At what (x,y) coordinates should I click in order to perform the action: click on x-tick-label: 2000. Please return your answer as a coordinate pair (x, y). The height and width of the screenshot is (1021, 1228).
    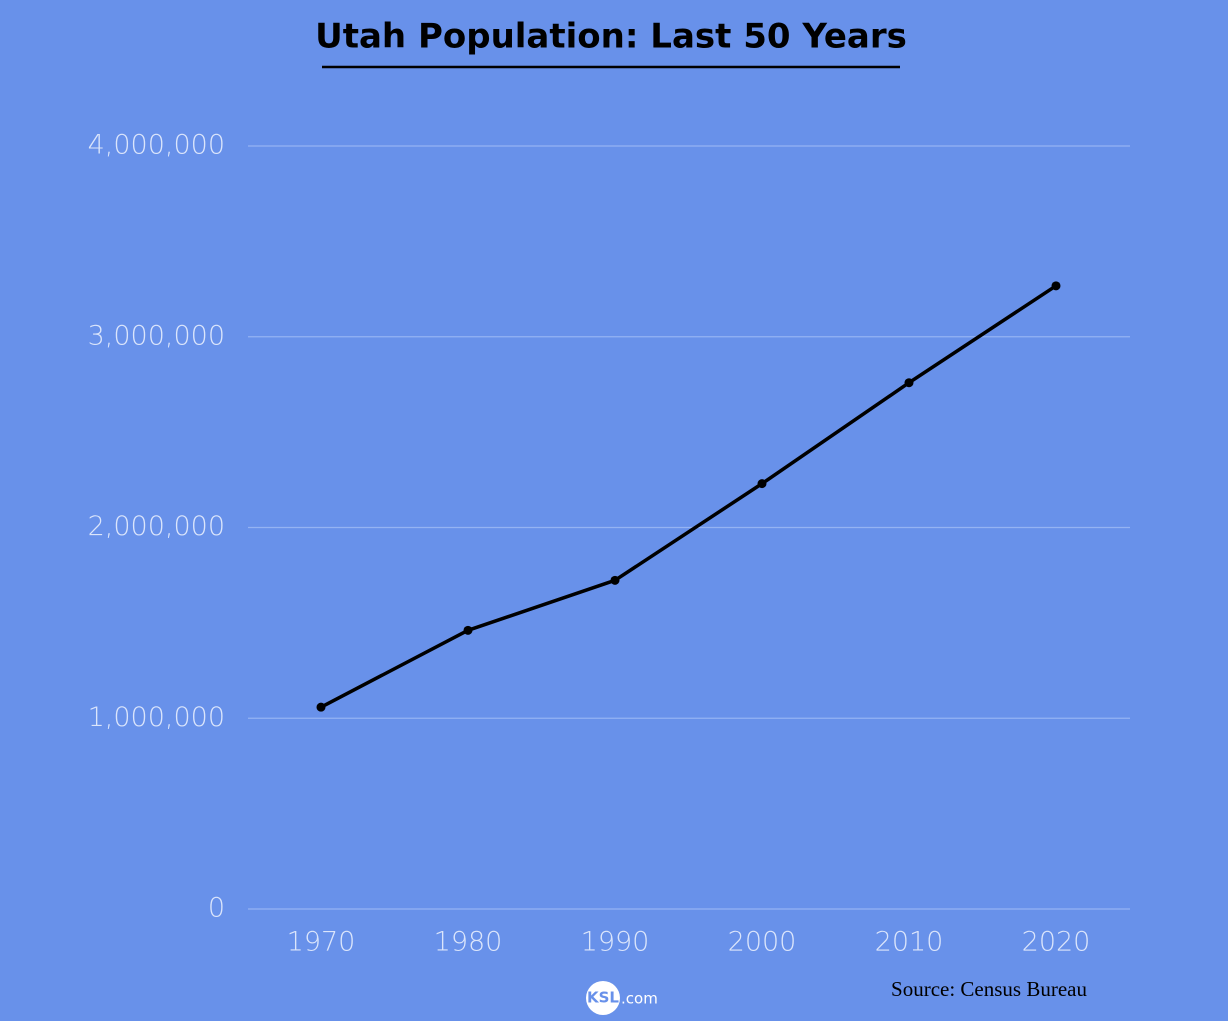
    Looking at the image, I should click on (762, 942).